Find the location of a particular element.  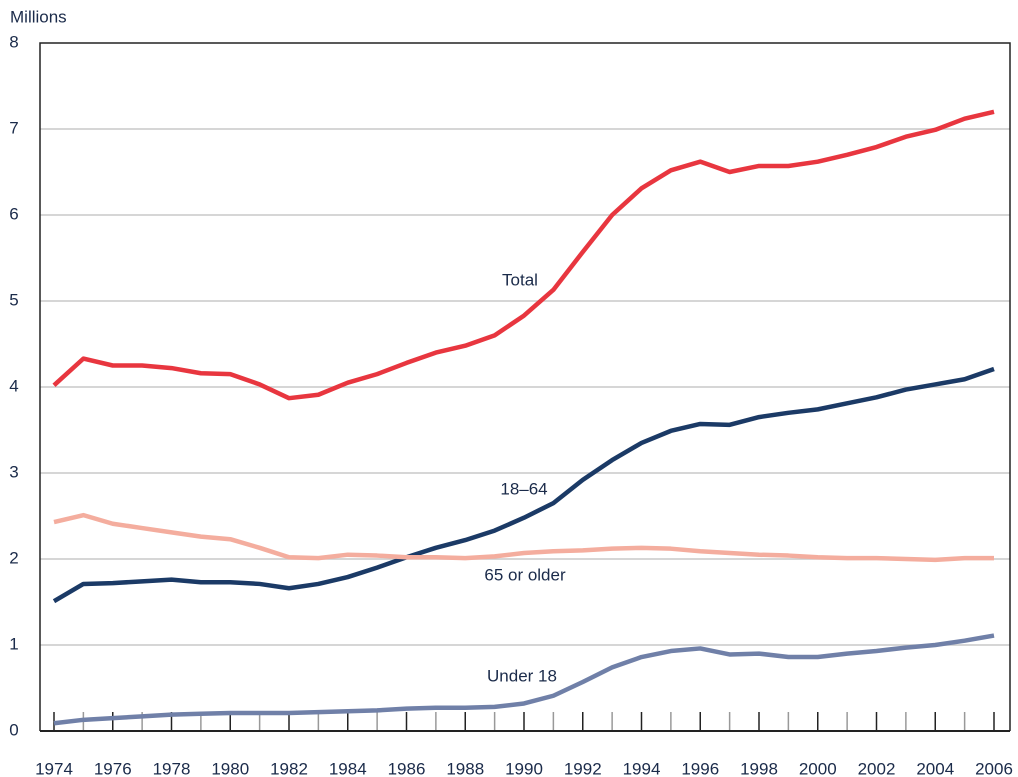

x-tick-label: 1998 is located at coordinates (759, 768).